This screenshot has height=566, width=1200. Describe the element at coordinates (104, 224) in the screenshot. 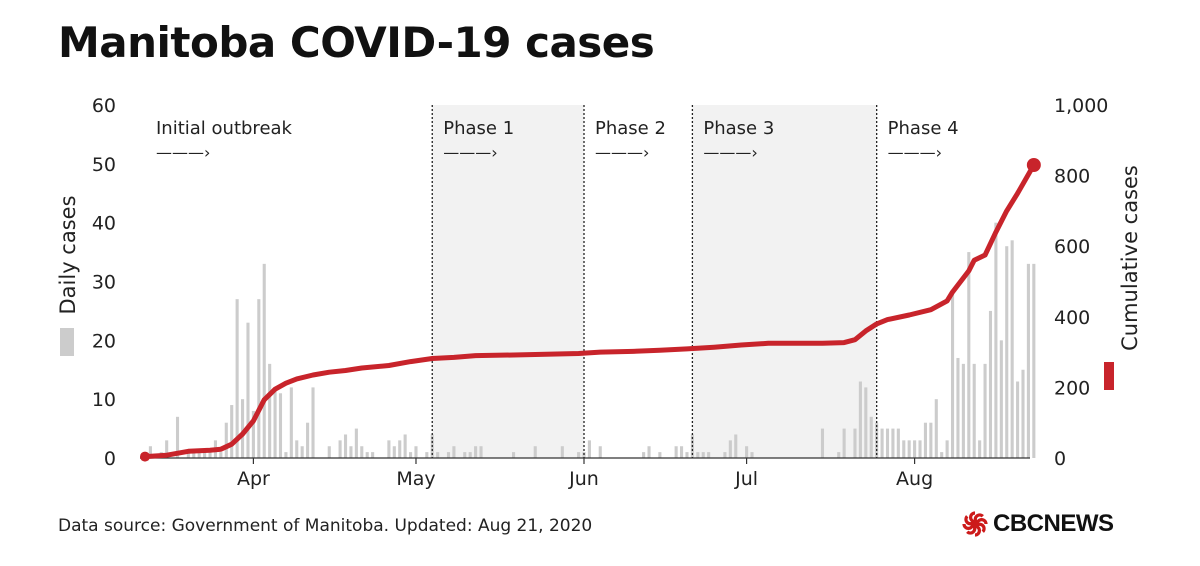

I see `left-tick-label: 40` at that location.